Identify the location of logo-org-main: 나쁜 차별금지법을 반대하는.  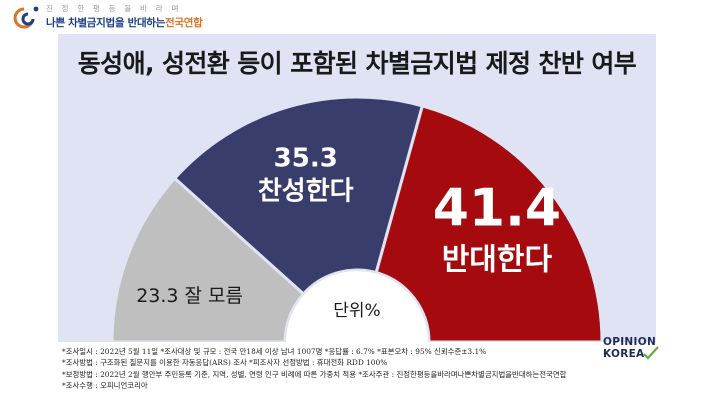
(106, 23).